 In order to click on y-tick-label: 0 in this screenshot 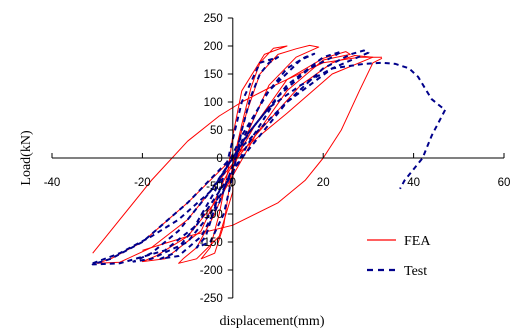, I will do `click(219, 159)`.